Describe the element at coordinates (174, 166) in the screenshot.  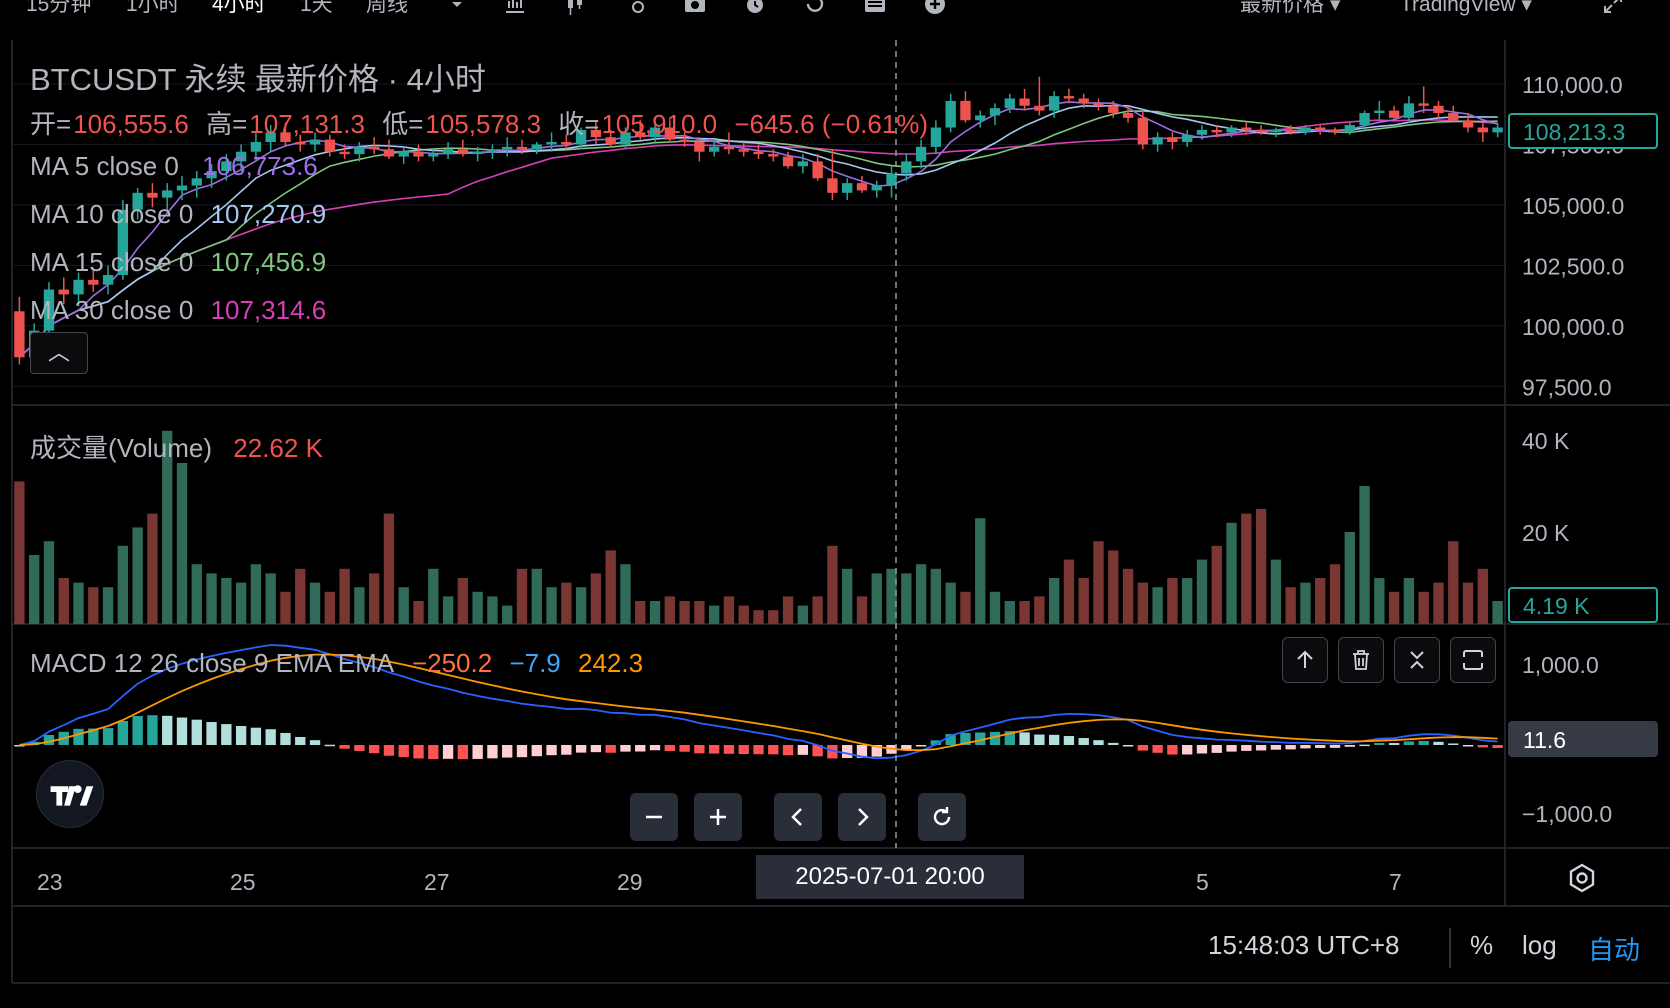
I see `ma5-legend: MA 5 close 0 106,773.6` at that location.